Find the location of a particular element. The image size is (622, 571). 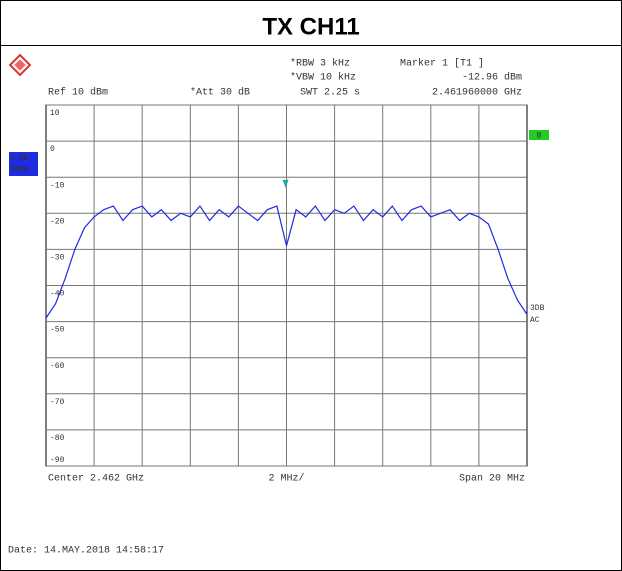

setting: SWT 2.25 s is located at coordinates (330, 93).